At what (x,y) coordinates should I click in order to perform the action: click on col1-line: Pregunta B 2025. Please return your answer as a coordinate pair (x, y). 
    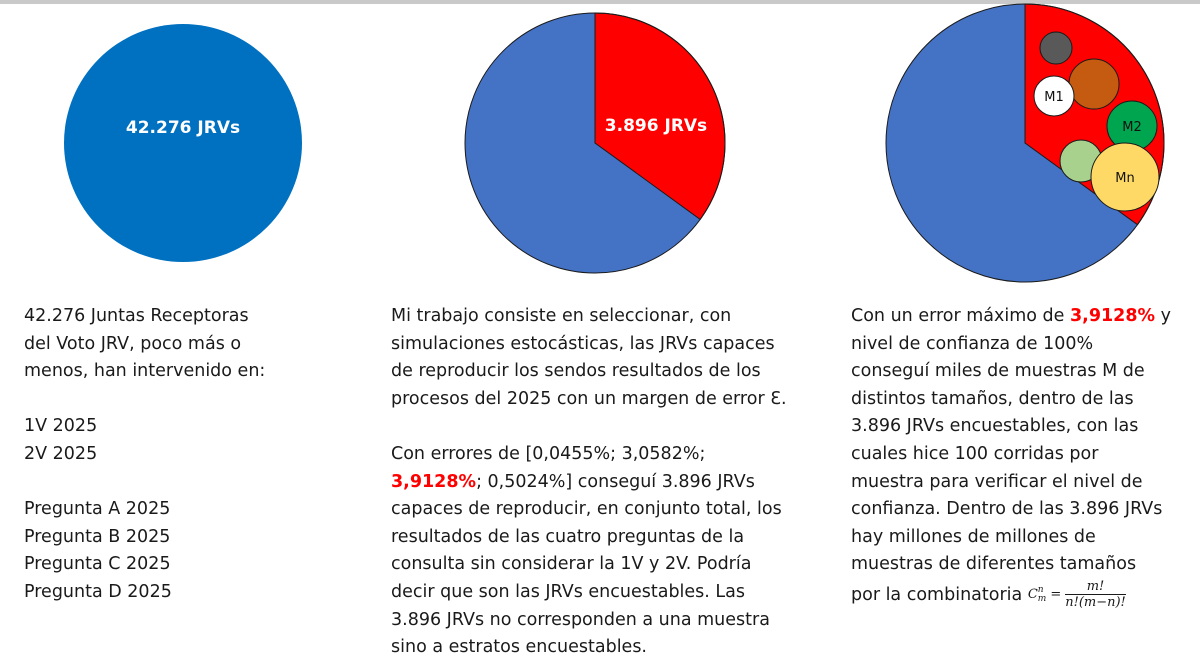
    Looking at the image, I should click on (97, 536).